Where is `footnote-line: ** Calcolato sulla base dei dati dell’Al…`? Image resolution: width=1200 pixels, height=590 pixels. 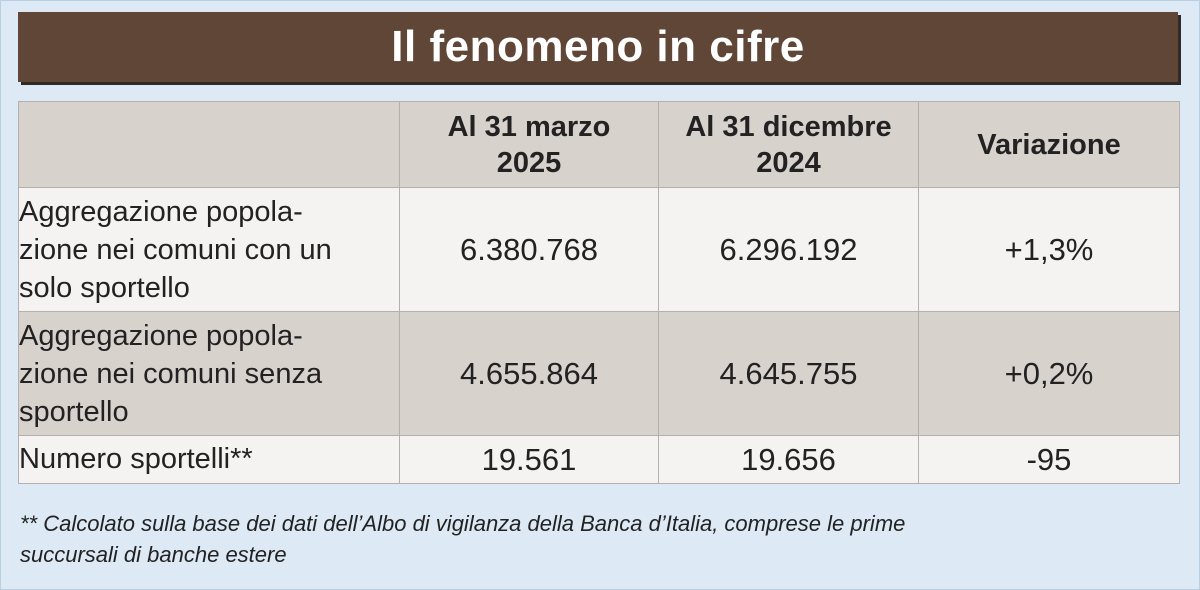
footnote-line: ** Calcolato sulla base dei dati dell’Al… is located at coordinates (463, 523).